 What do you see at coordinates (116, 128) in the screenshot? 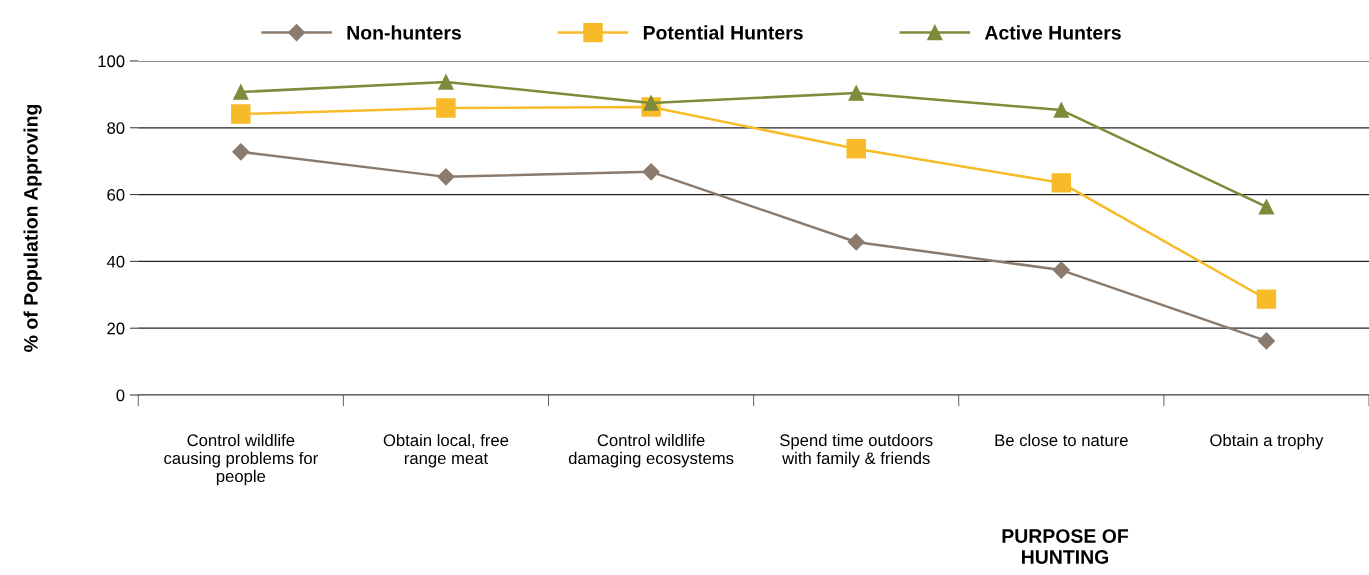
I see `y-tick-label: 80` at bounding box center [116, 128].